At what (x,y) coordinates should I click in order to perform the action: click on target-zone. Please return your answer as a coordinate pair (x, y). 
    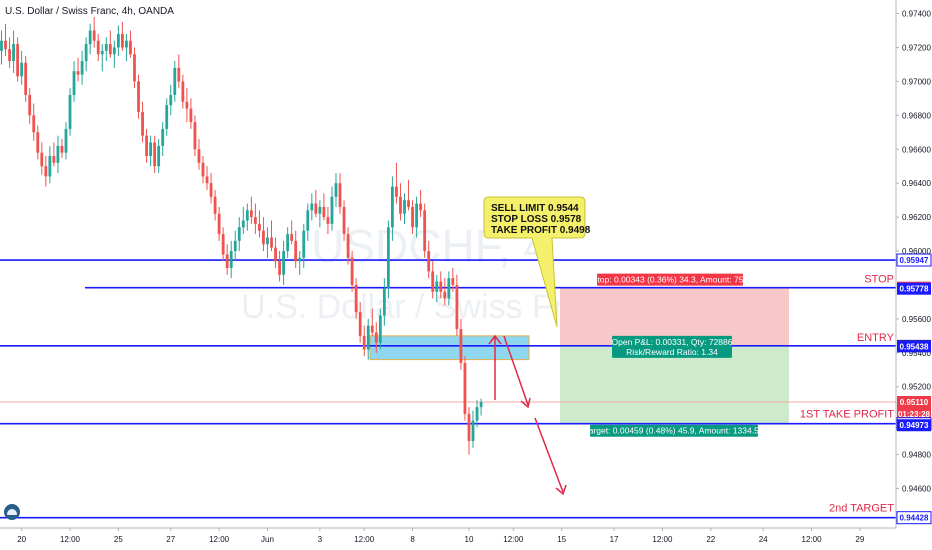
    Looking at the image, I should click on (674, 384).